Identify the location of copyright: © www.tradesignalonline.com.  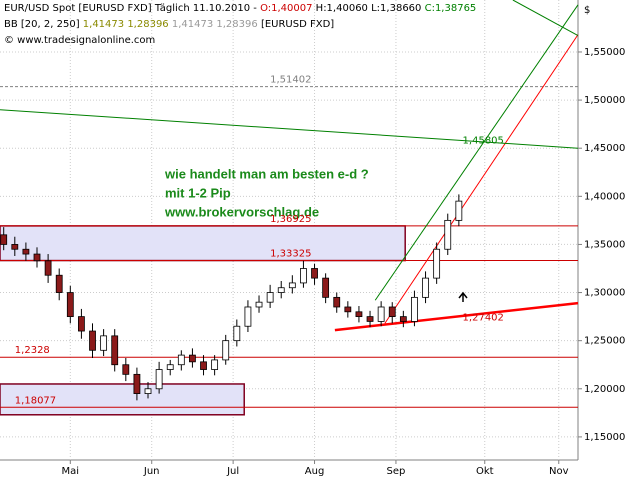
(79, 40).